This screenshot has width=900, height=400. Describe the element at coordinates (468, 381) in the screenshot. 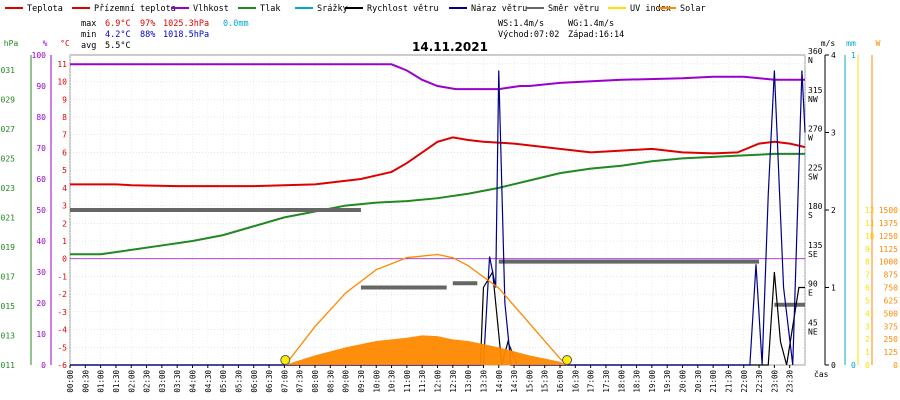

I see `x-tick-label: 13:00` at that location.